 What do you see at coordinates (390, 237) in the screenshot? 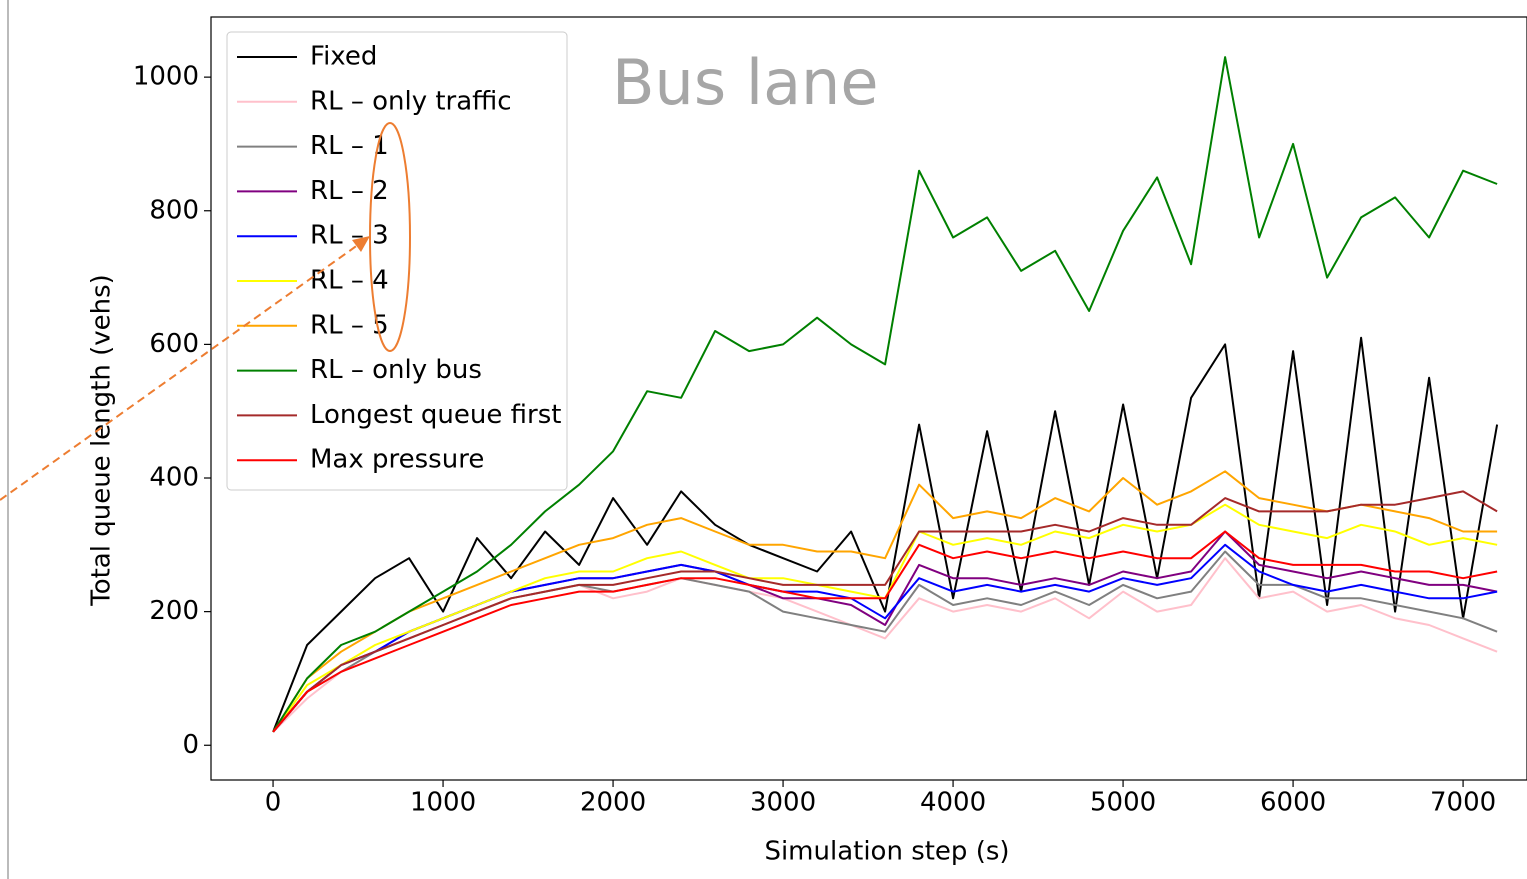
I see `highlight-ellipse` at bounding box center [390, 237].